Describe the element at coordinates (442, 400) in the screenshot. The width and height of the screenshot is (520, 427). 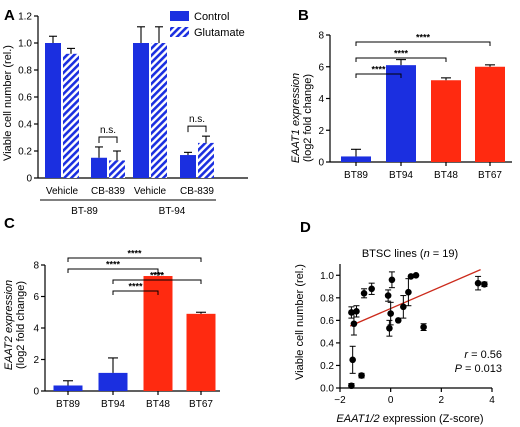
I see `panel-d-x-tick-label: 2` at that location.